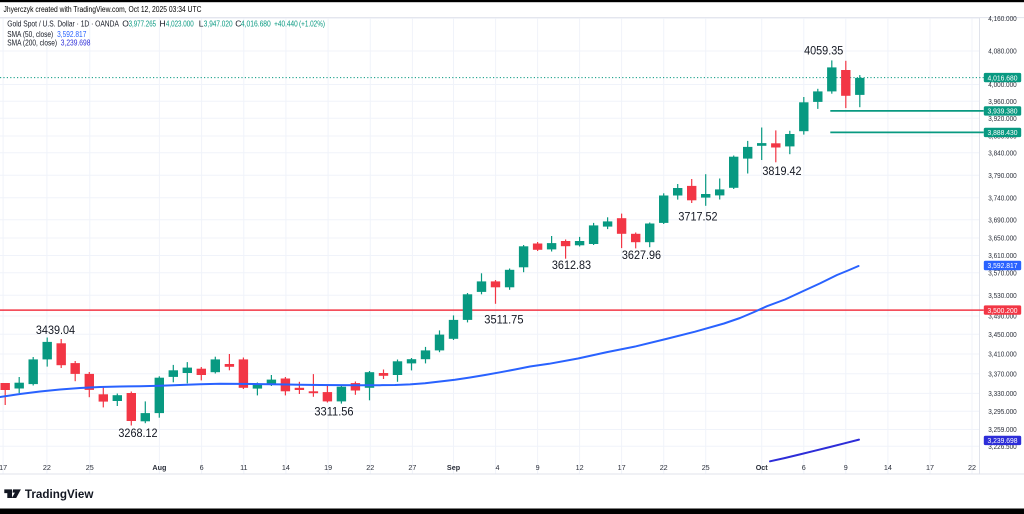  What do you see at coordinates (1002, 316) in the screenshot?
I see `svg-text: 3,490.000` at bounding box center [1002, 316].